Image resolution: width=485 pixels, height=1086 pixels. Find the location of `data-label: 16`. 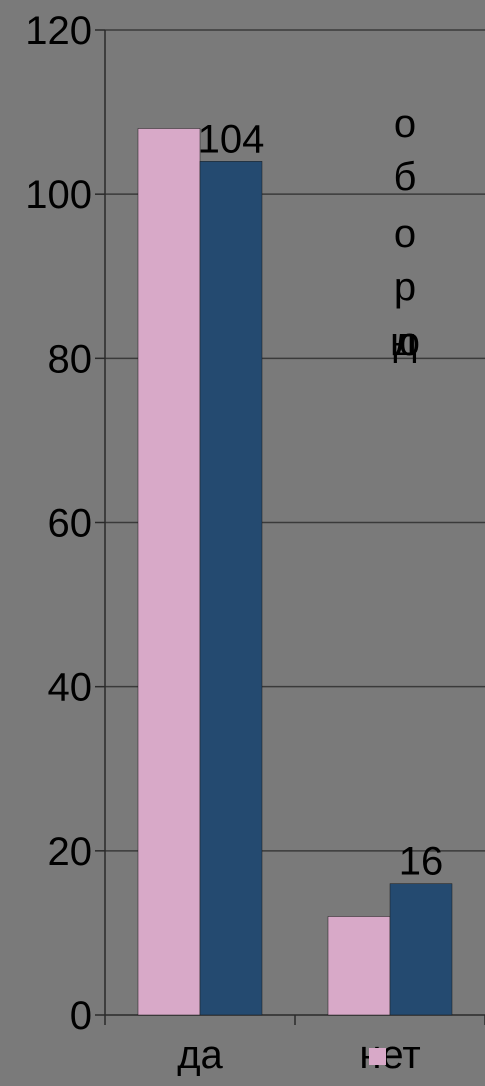

data-label: 16 is located at coordinates (421, 862).